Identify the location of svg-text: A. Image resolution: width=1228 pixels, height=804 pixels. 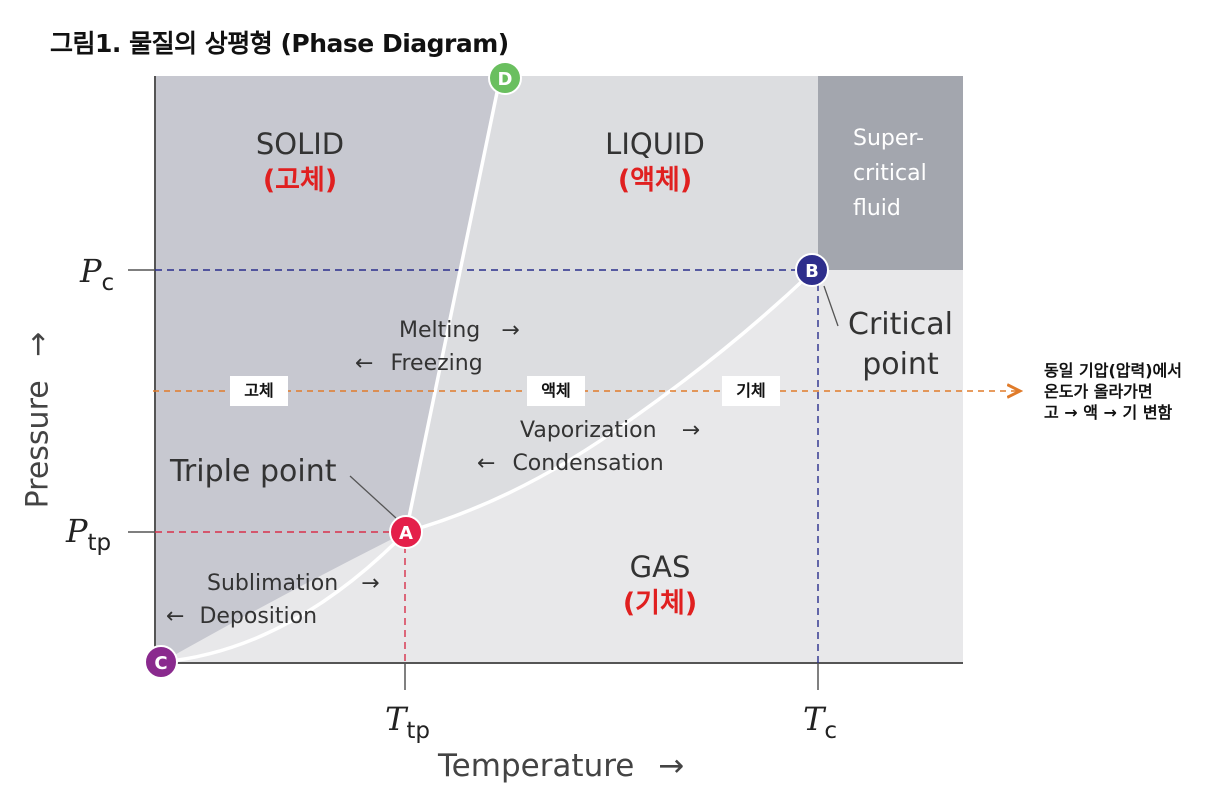
(406, 533).